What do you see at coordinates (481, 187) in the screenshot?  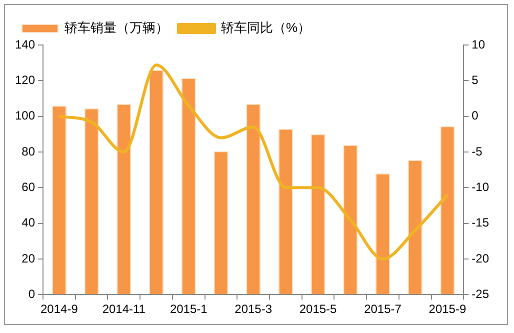 I see `y2-tick-label: -10` at bounding box center [481, 187].